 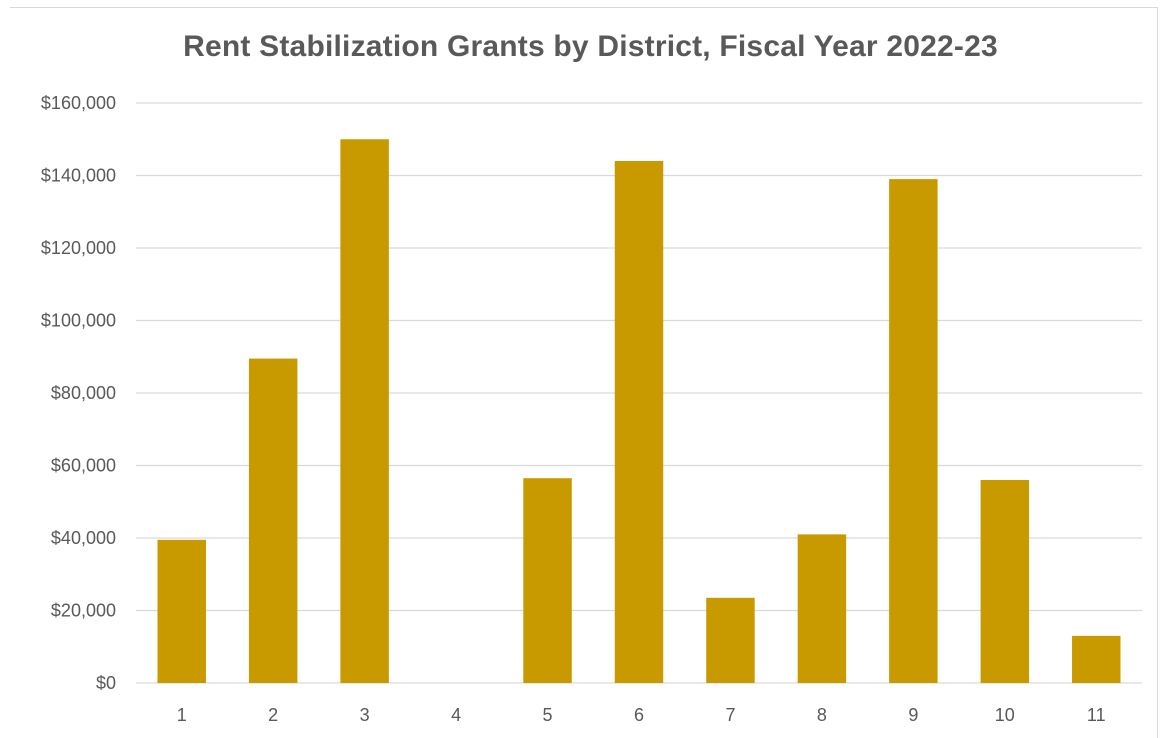 What do you see at coordinates (822, 715) in the screenshot?
I see `x-tick-label: 8` at bounding box center [822, 715].